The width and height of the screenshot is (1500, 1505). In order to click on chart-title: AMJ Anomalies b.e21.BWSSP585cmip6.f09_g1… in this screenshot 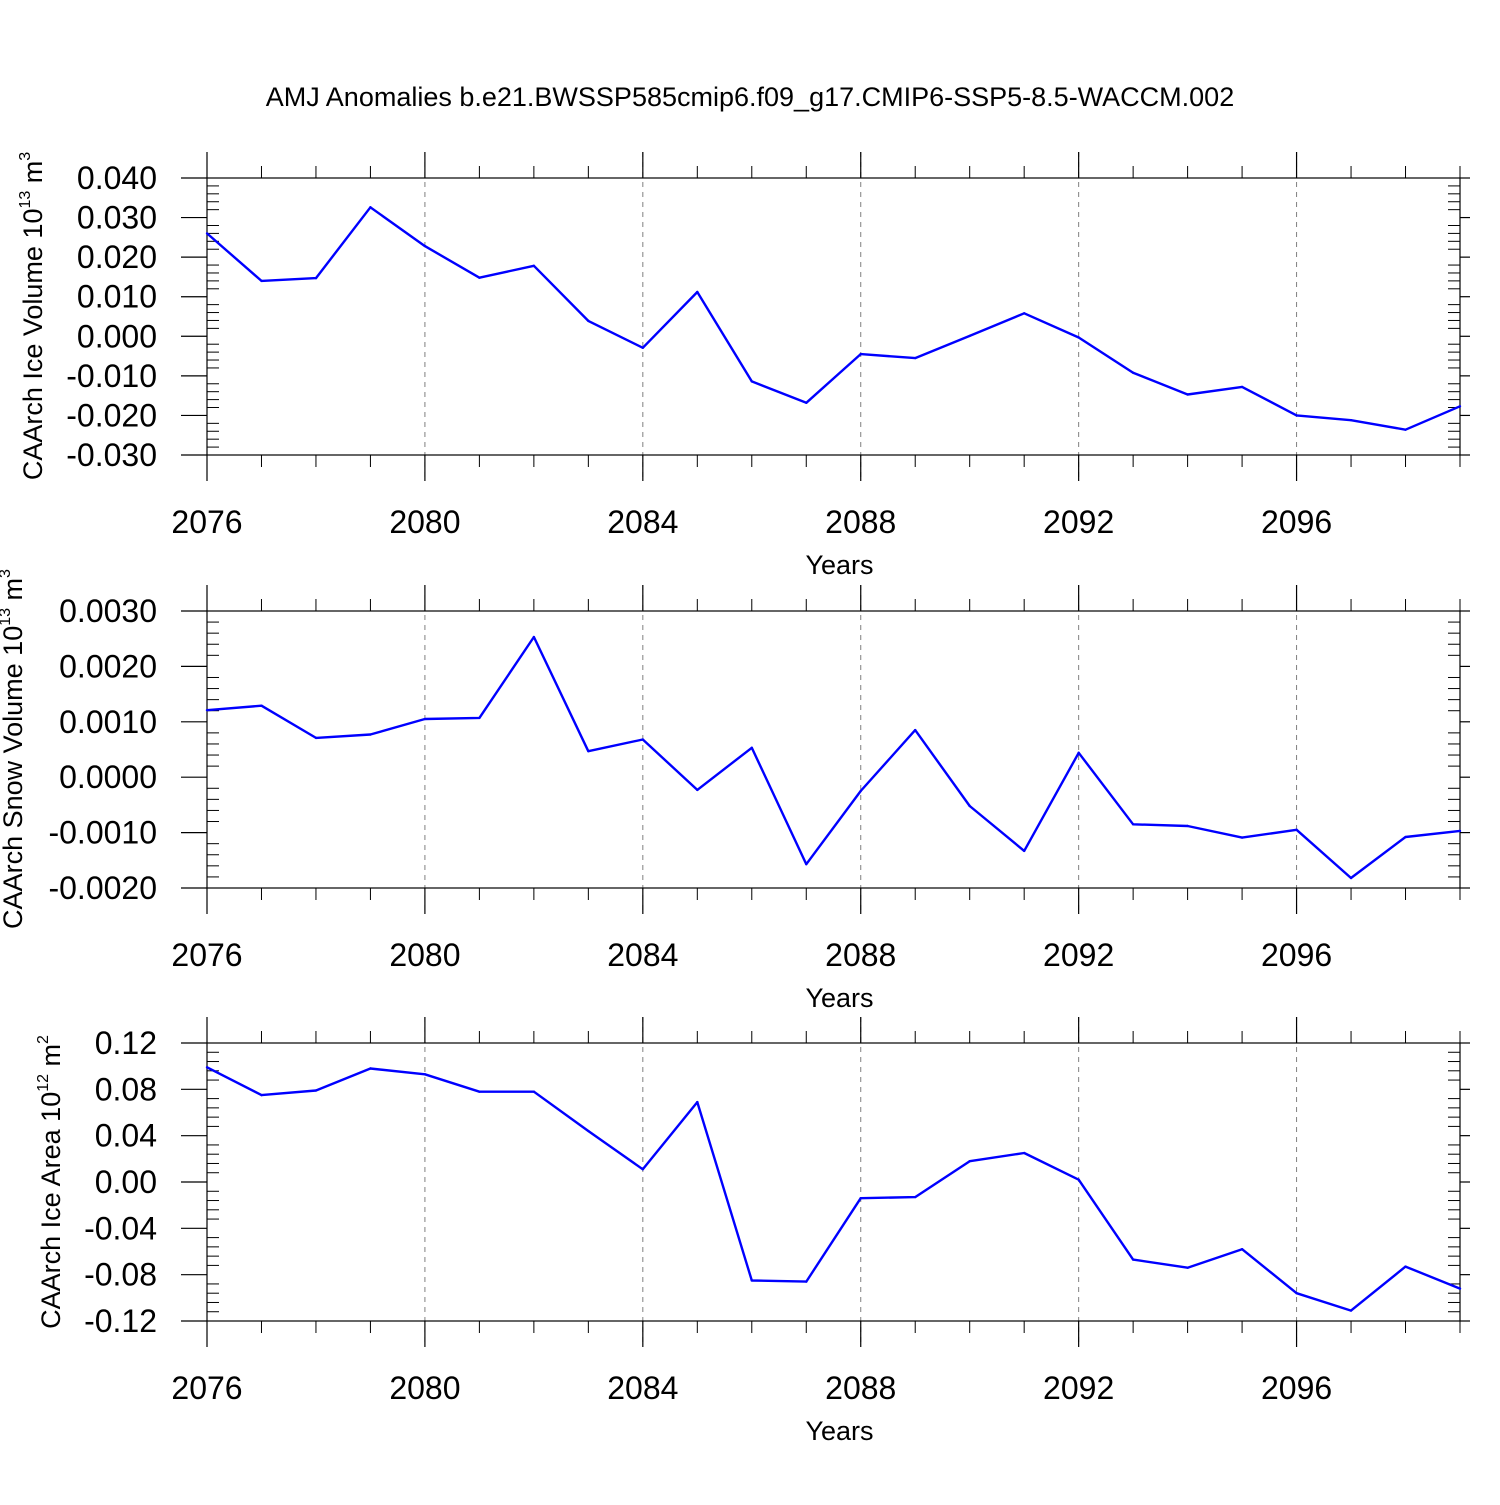, I will do `click(750, 97)`.